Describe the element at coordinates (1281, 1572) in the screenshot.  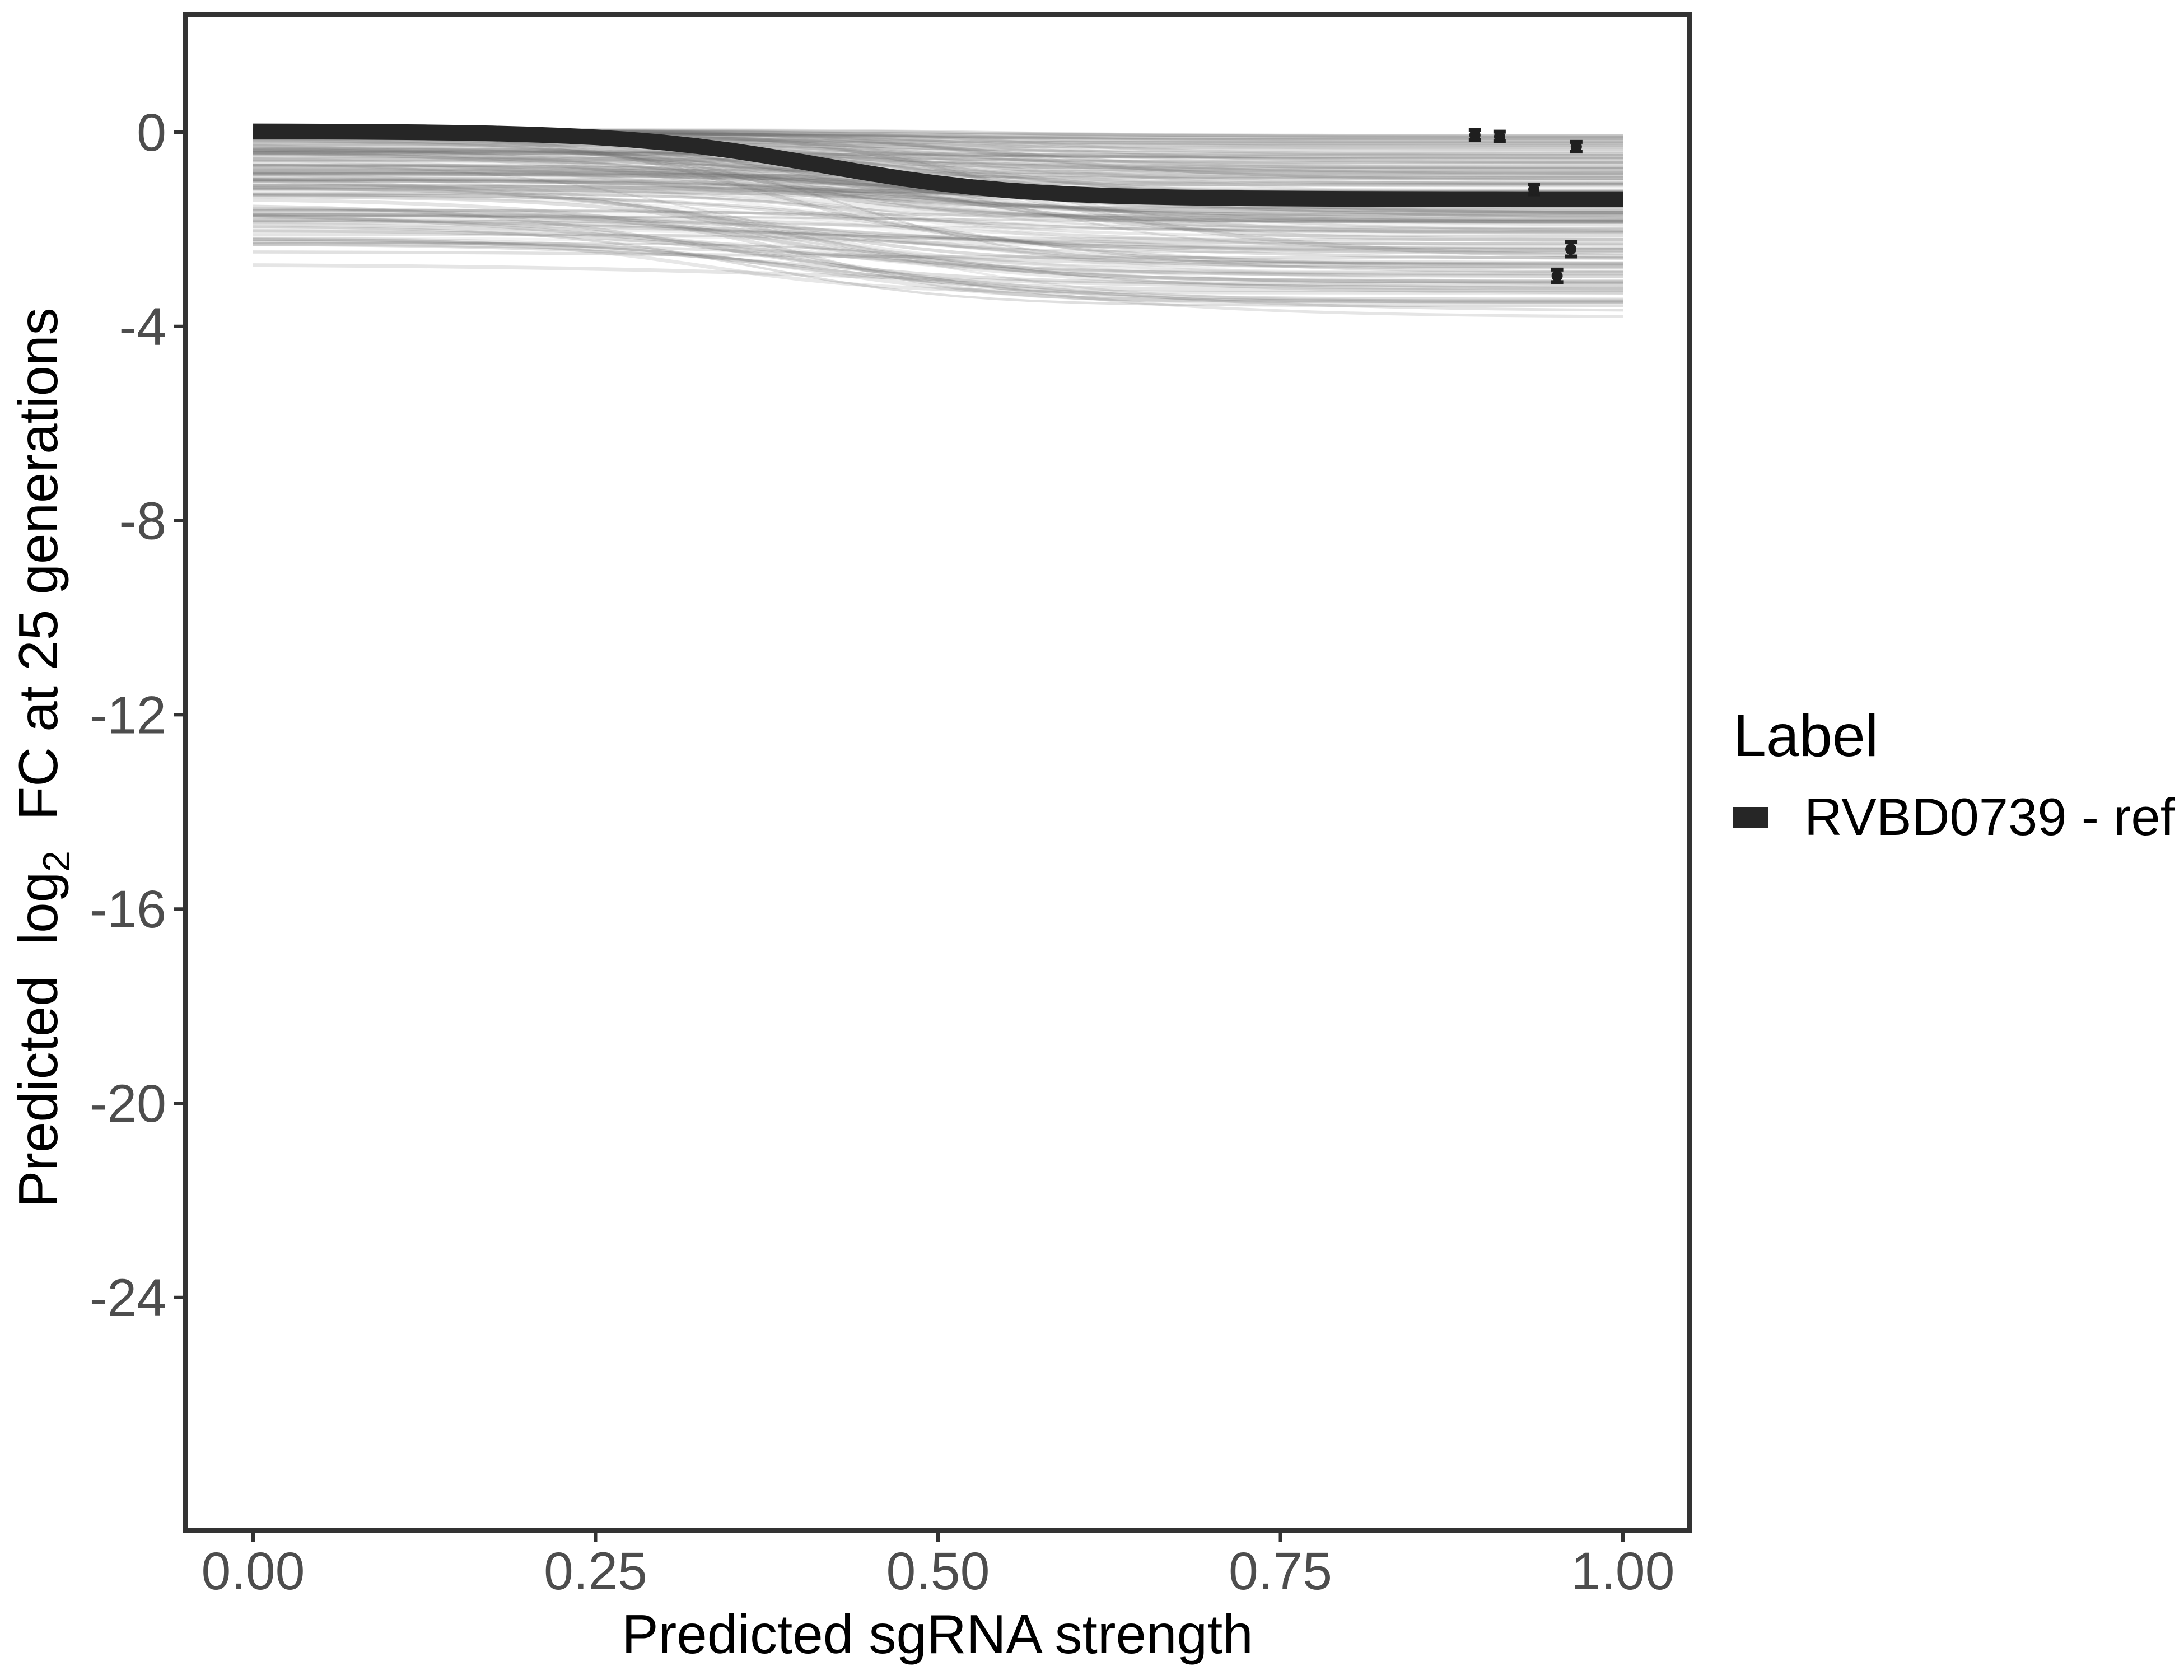
I see `x-tick-label: 0.75` at that location.